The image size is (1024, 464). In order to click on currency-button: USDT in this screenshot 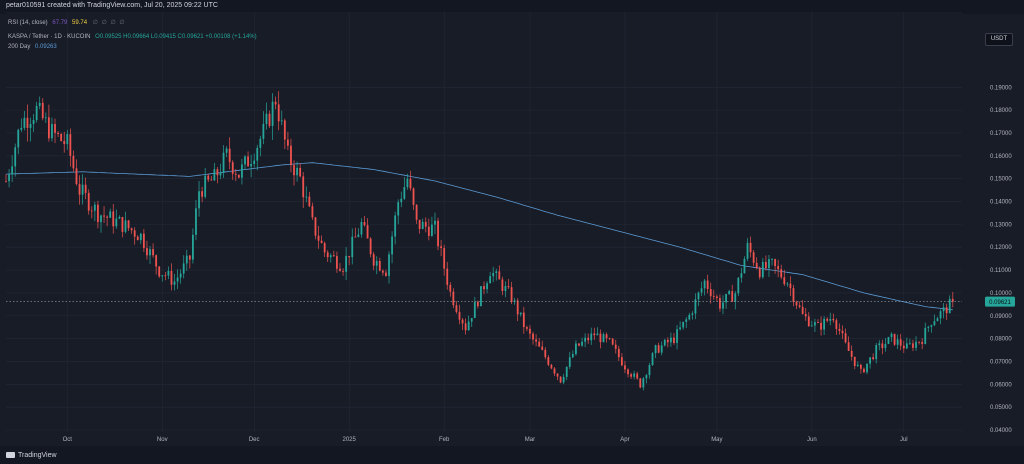, I will do `click(999, 39)`.